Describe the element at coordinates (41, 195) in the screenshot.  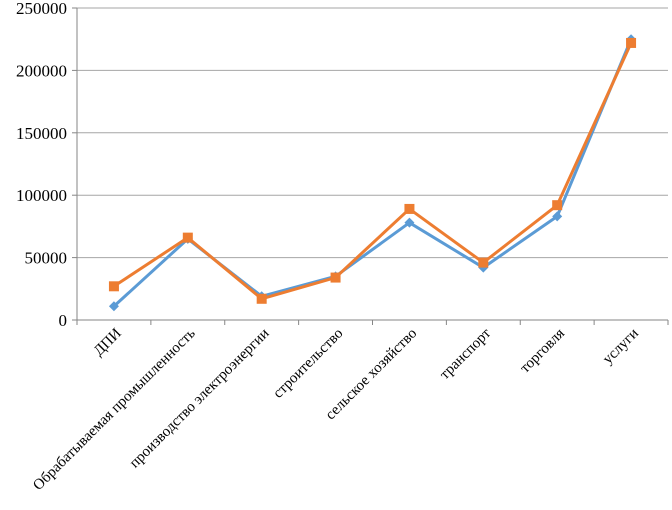
I see `y-tick-label: 100000` at that location.